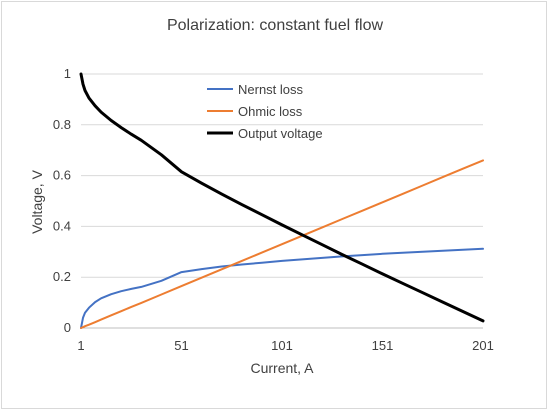 Image resolution: width=550 pixels, height=412 pixels. What do you see at coordinates (270, 111) in the screenshot?
I see `legend-label: Ohmic loss` at bounding box center [270, 111].